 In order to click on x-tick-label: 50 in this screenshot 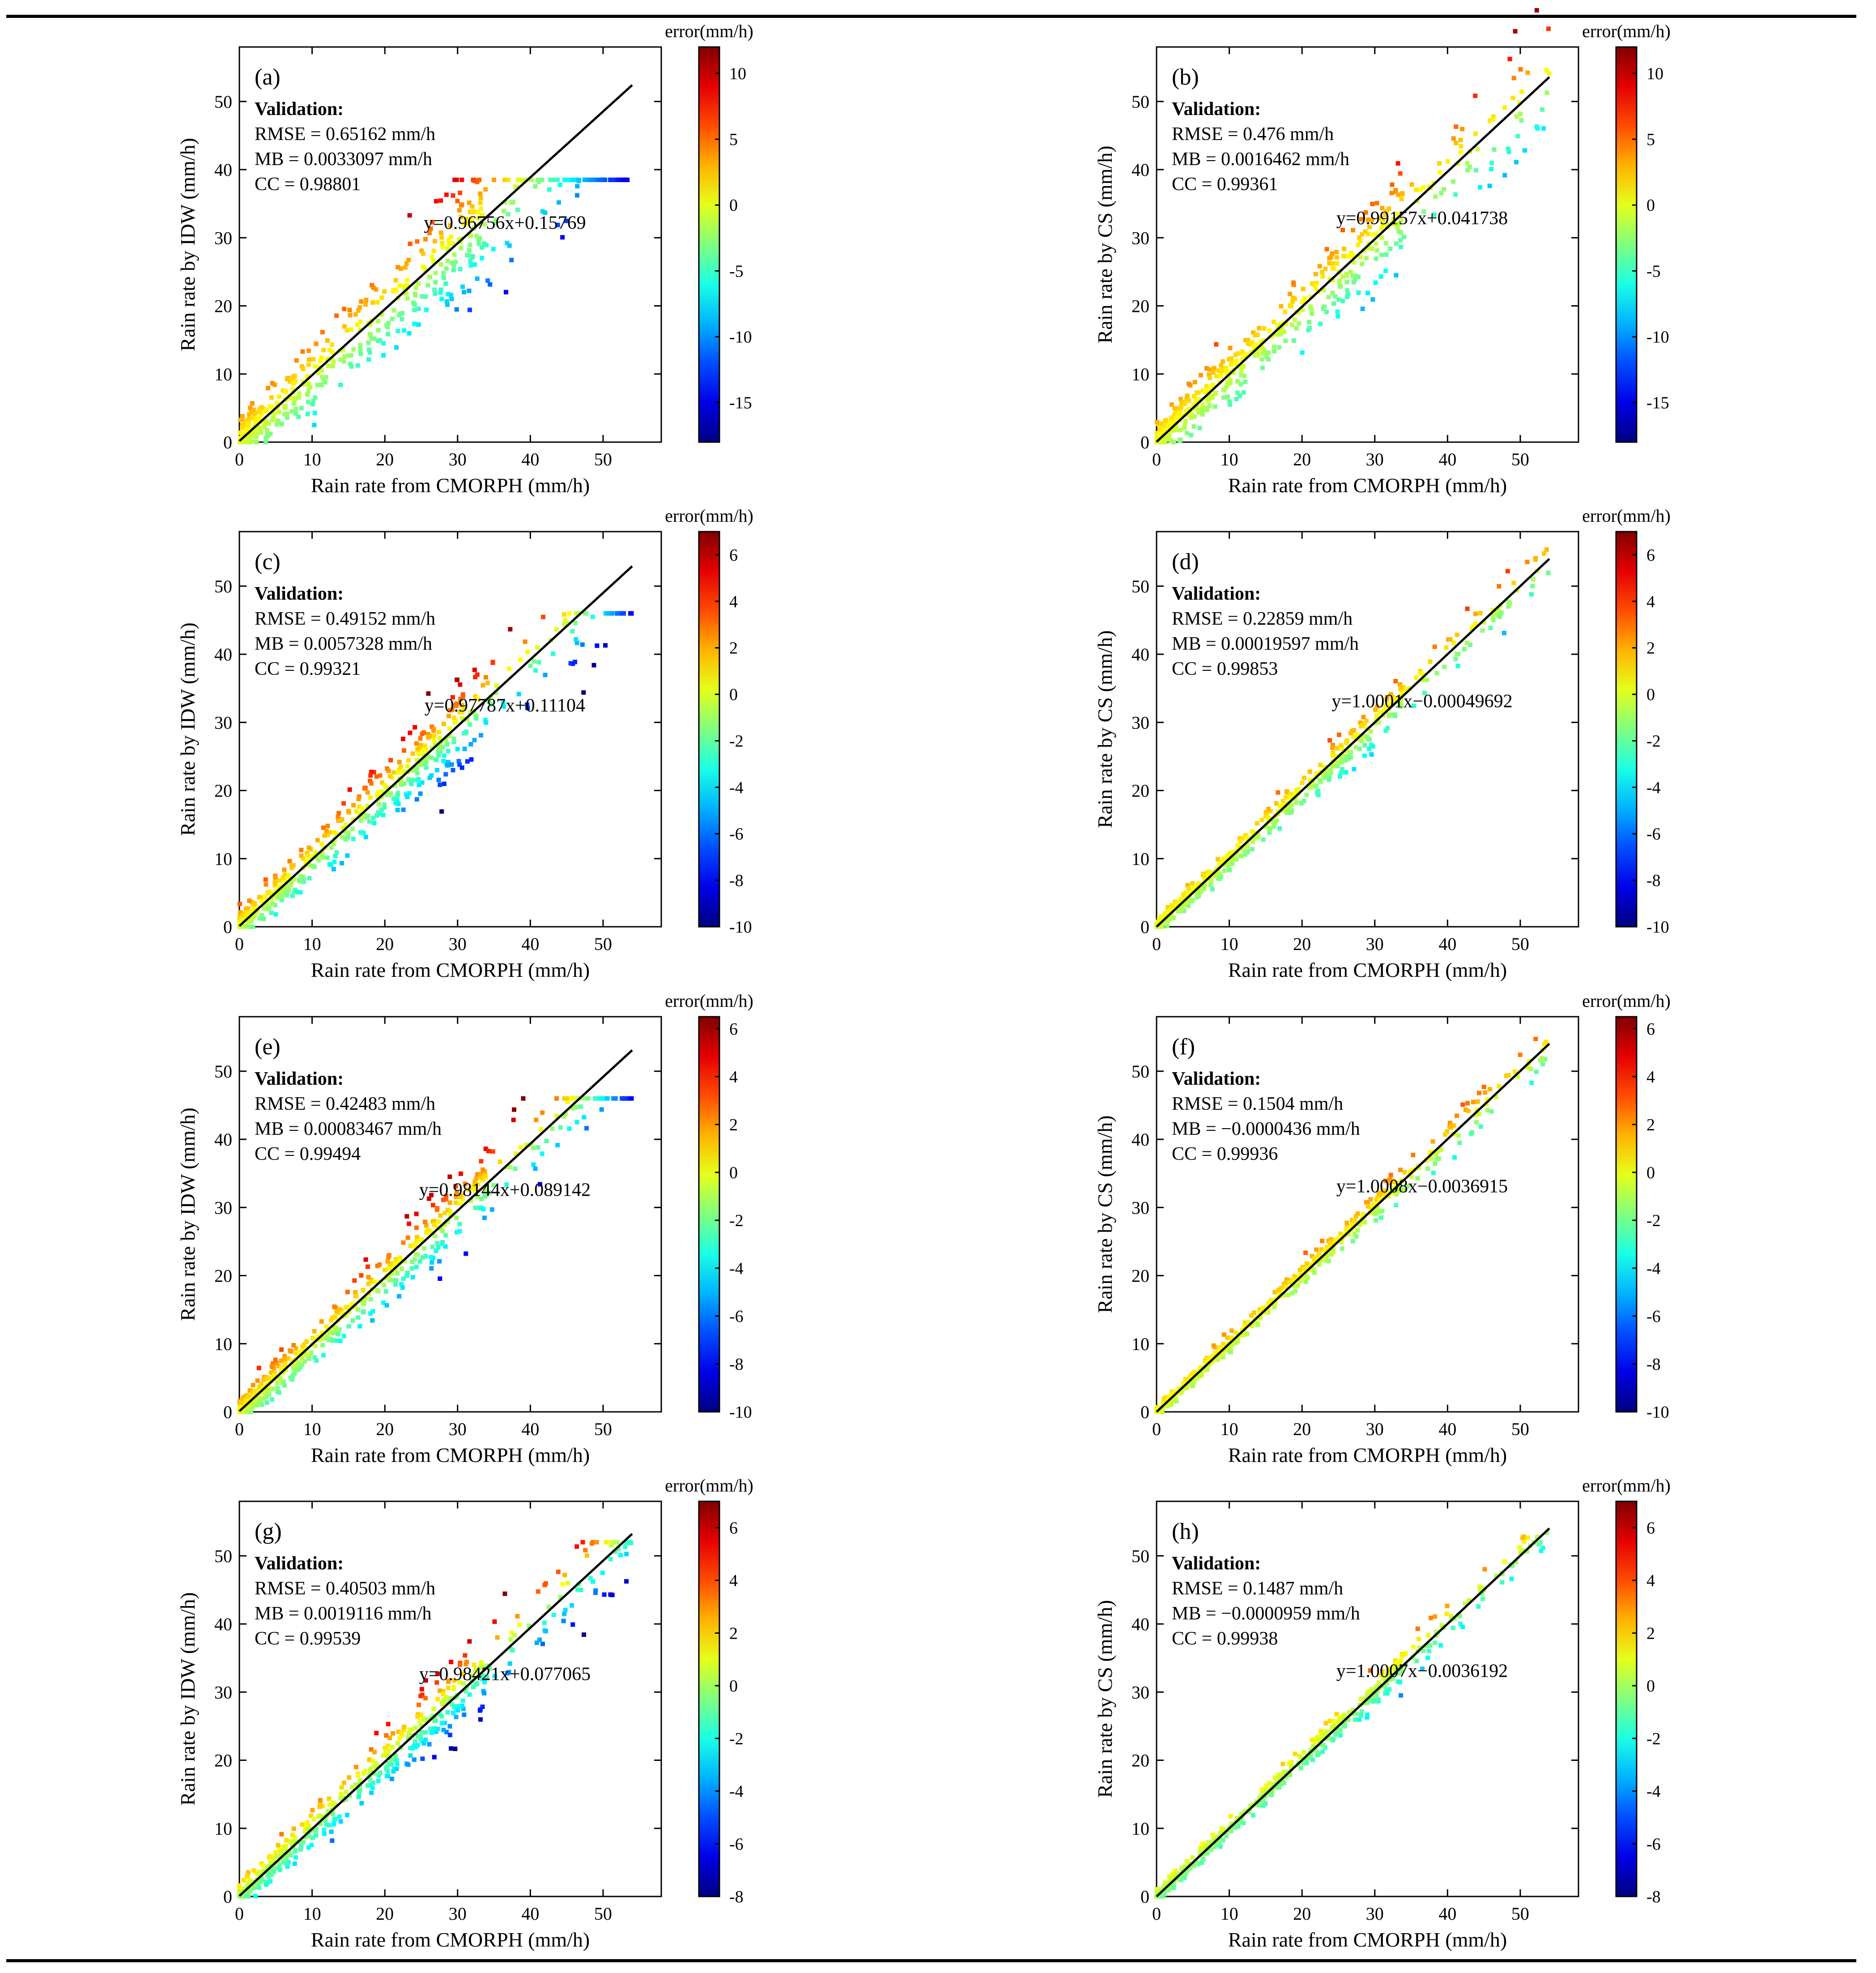, I will do `click(603, 459)`.